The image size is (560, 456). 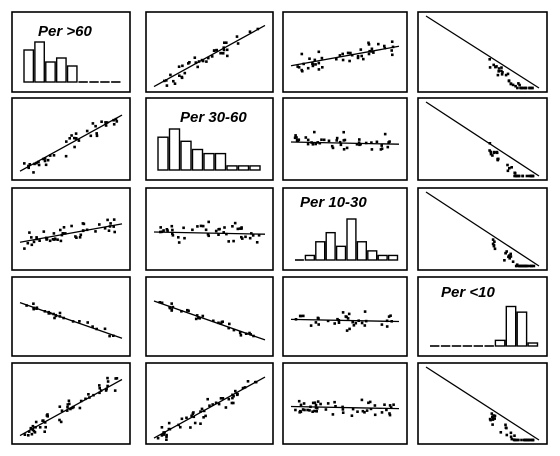 What do you see at coordinates (213, 117) in the screenshot?
I see `diagonal-label-per-30-60: Per 30-60` at bounding box center [213, 117].